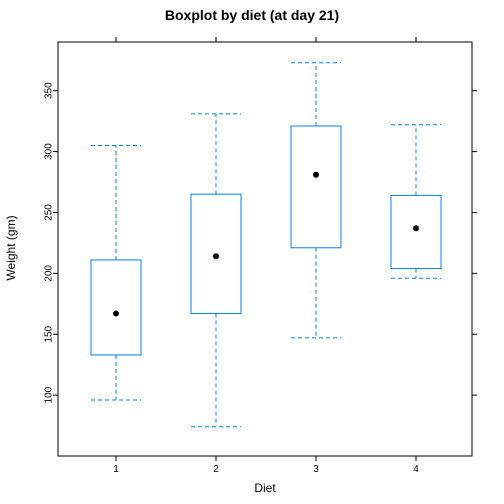 The width and height of the screenshot is (504, 504). I want to click on y-tick-label-300: 300, so click(49, 151).